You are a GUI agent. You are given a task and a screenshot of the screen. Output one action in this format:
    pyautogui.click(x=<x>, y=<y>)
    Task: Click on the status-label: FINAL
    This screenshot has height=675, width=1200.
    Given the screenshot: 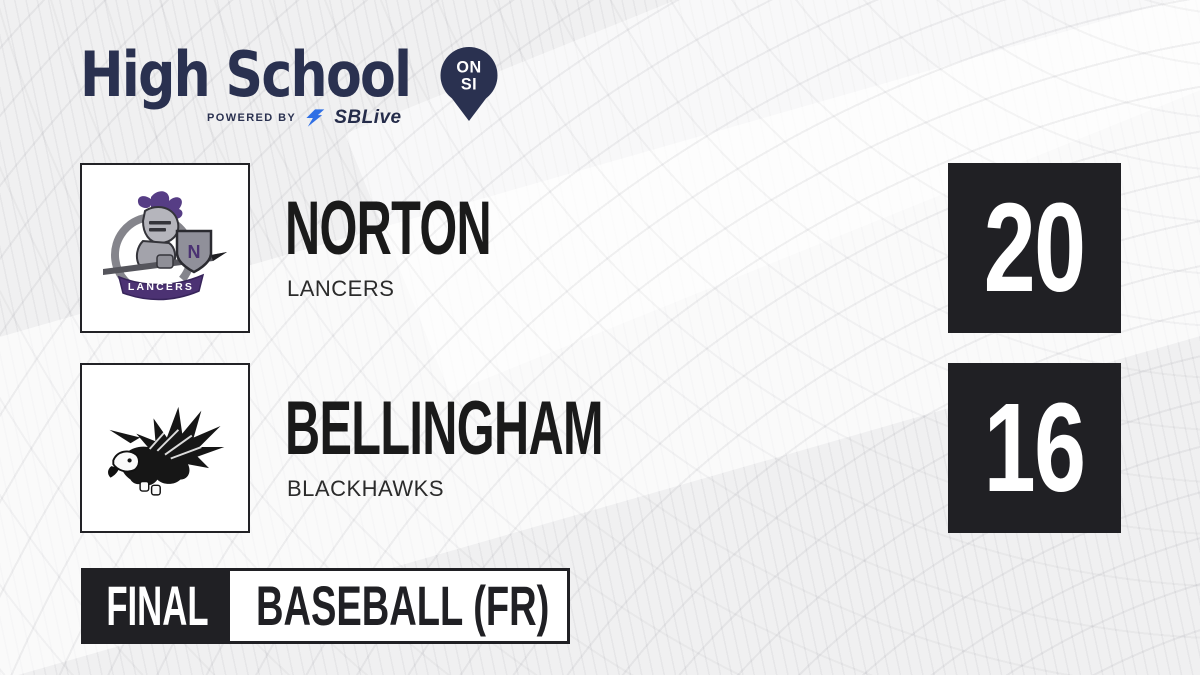 What is the action you would take?
    pyautogui.click(x=157, y=605)
    